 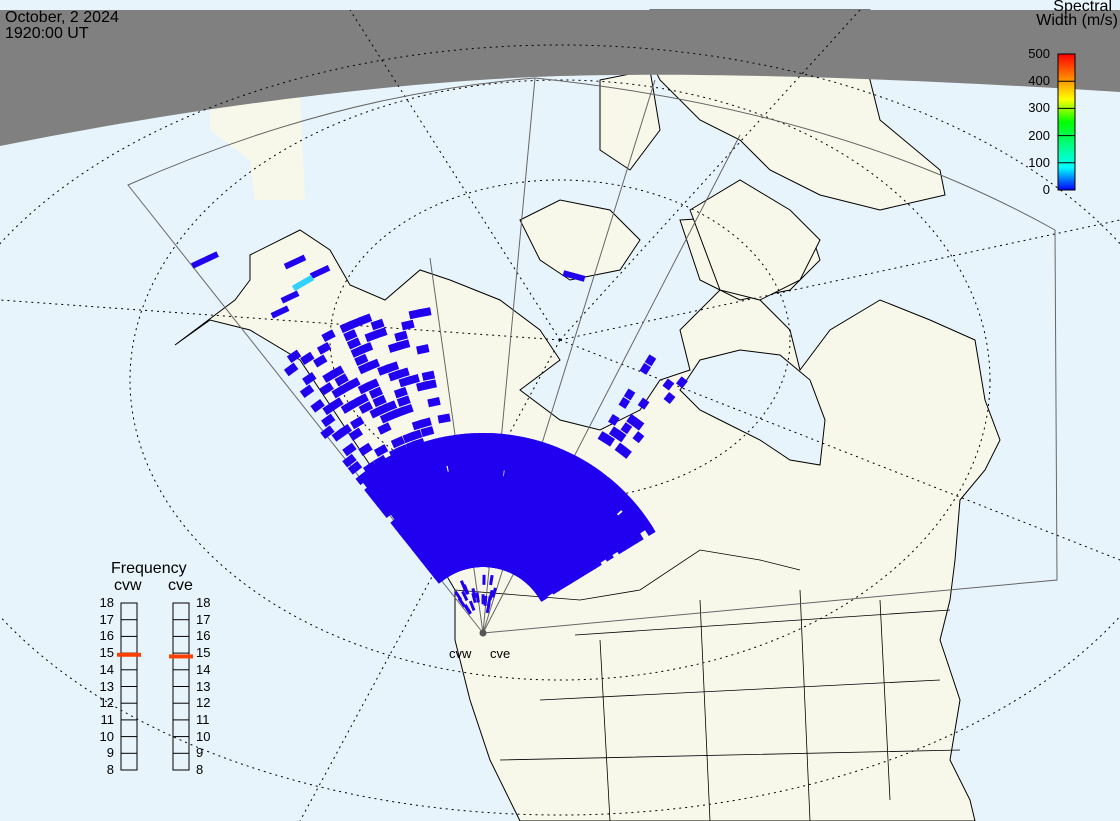 What do you see at coordinates (752, 407) in the screenshot?
I see `hudson-bay` at bounding box center [752, 407].